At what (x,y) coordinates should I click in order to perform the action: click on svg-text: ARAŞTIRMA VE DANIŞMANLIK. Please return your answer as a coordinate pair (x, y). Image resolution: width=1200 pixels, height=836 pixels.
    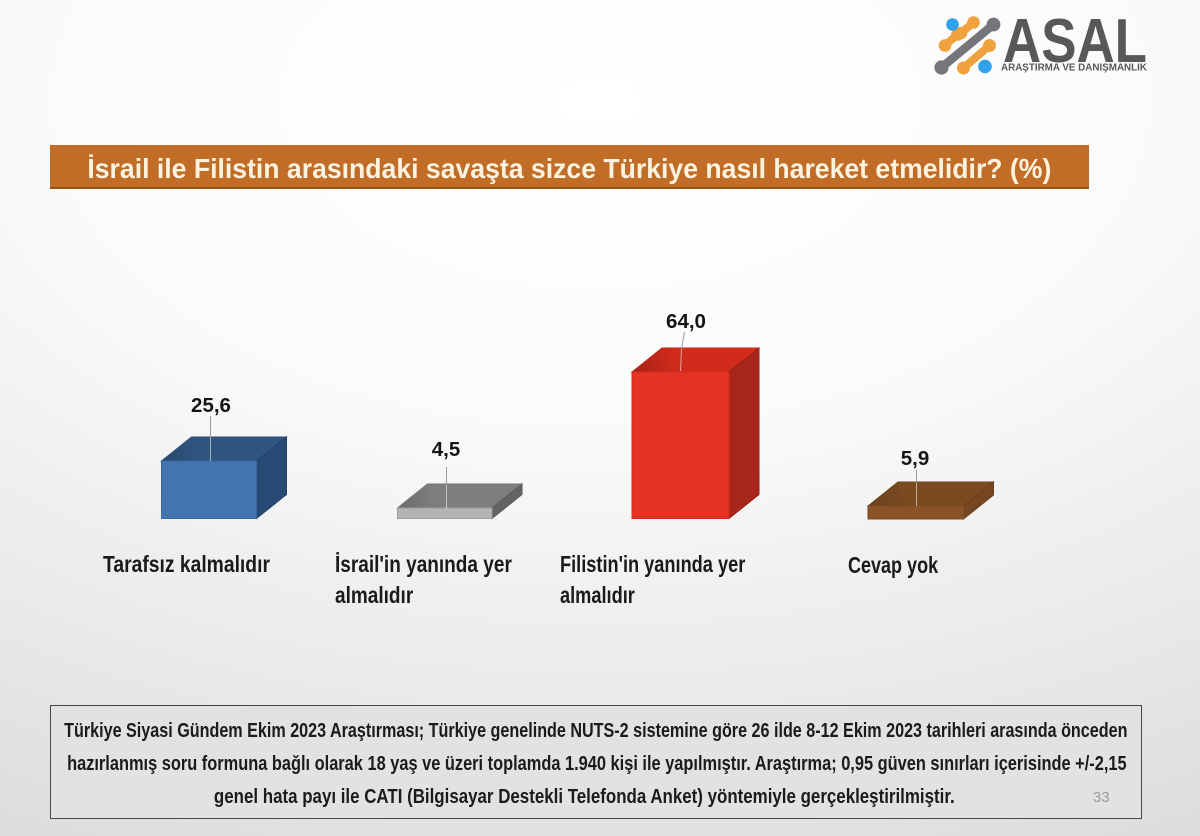
    Looking at the image, I should click on (1074, 68).